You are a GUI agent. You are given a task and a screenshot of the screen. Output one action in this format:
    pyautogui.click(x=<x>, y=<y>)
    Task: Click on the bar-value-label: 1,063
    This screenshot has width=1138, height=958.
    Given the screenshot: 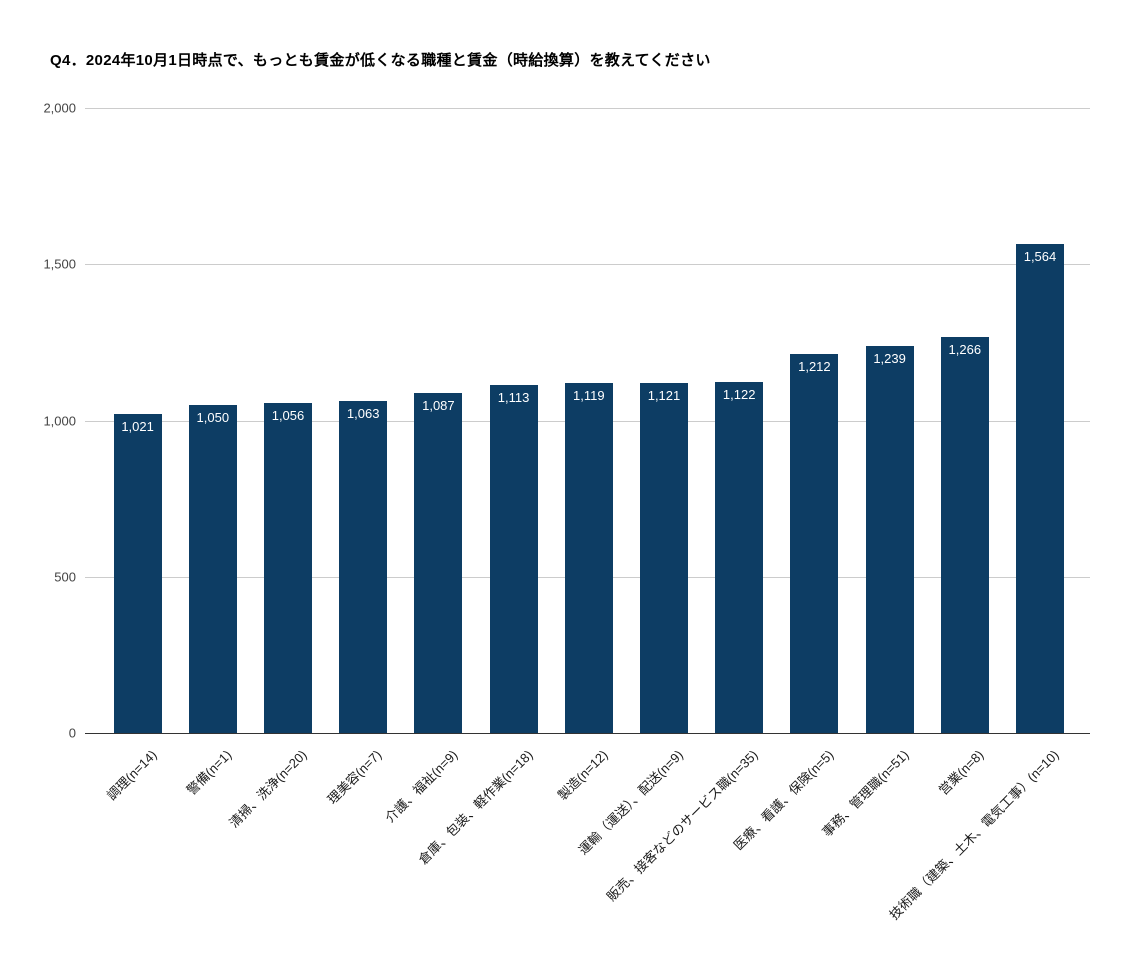 What is the action you would take?
    pyautogui.click(x=363, y=413)
    